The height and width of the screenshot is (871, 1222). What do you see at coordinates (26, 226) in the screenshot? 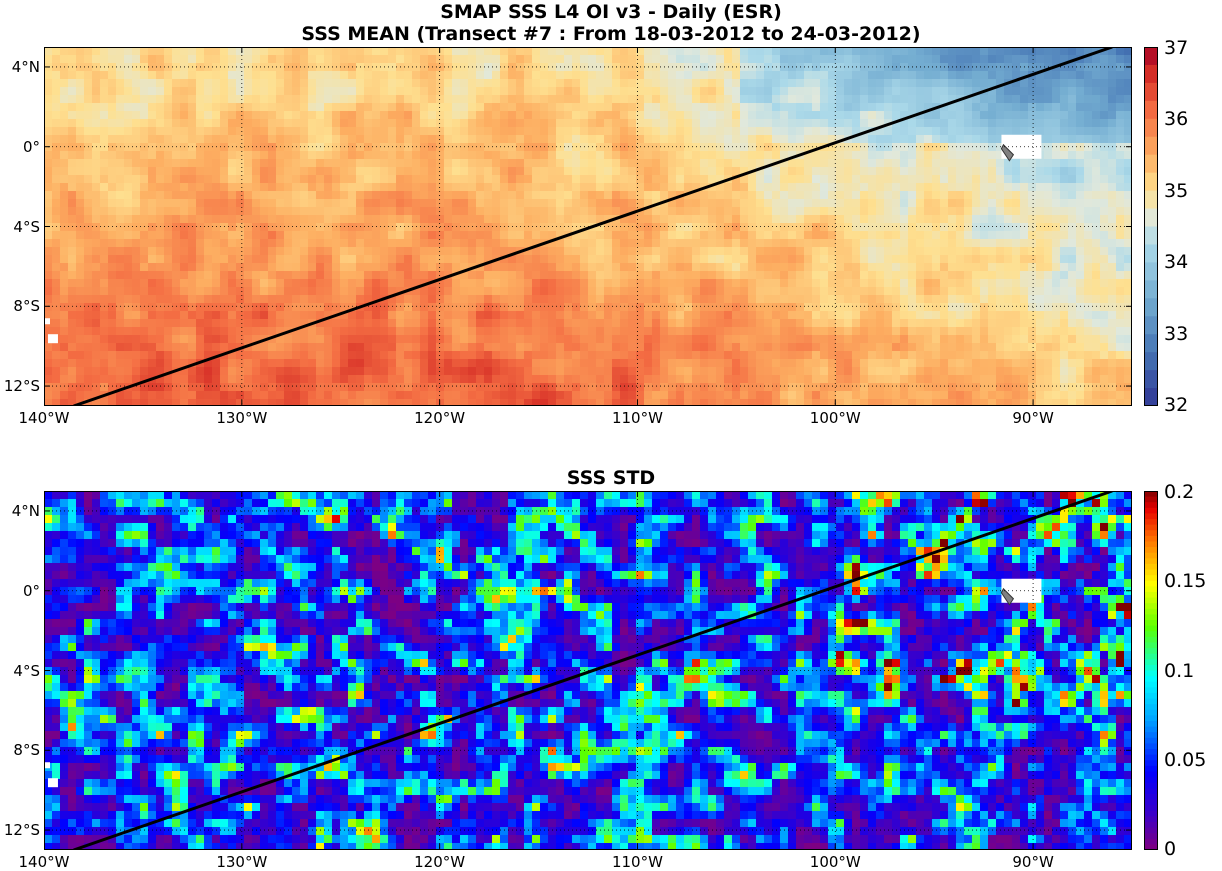
I see `mean-lat-tick-label: 4°S` at bounding box center [26, 226].